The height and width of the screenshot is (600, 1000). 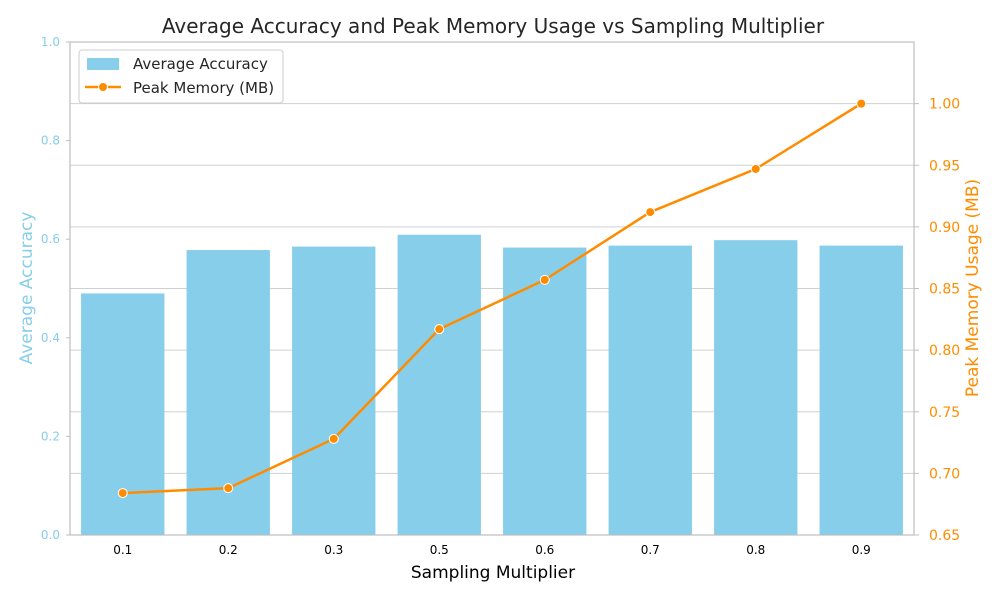 What do you see at coordinates (50, 42) in the screenshot?
I see `y-left-tick-label: 1.0` at bounding box center [50, 42].